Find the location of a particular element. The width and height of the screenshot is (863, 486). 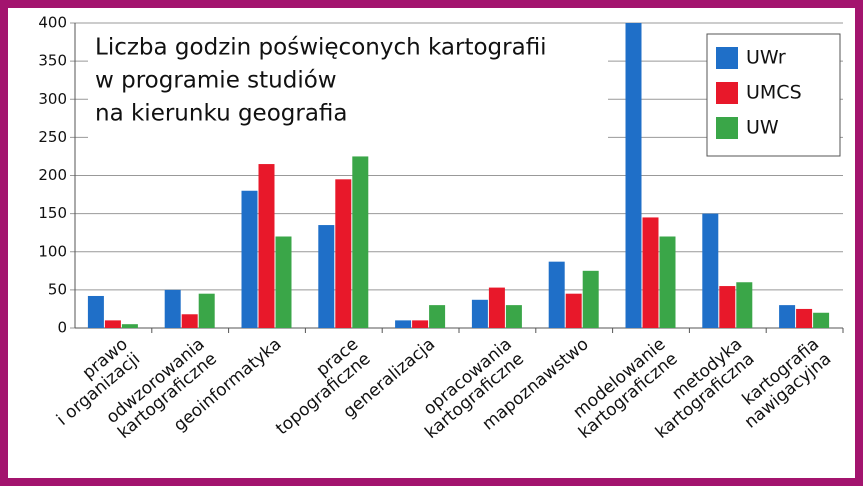

chart-title: na kierunku geografia is located at coordinates (221, 114).